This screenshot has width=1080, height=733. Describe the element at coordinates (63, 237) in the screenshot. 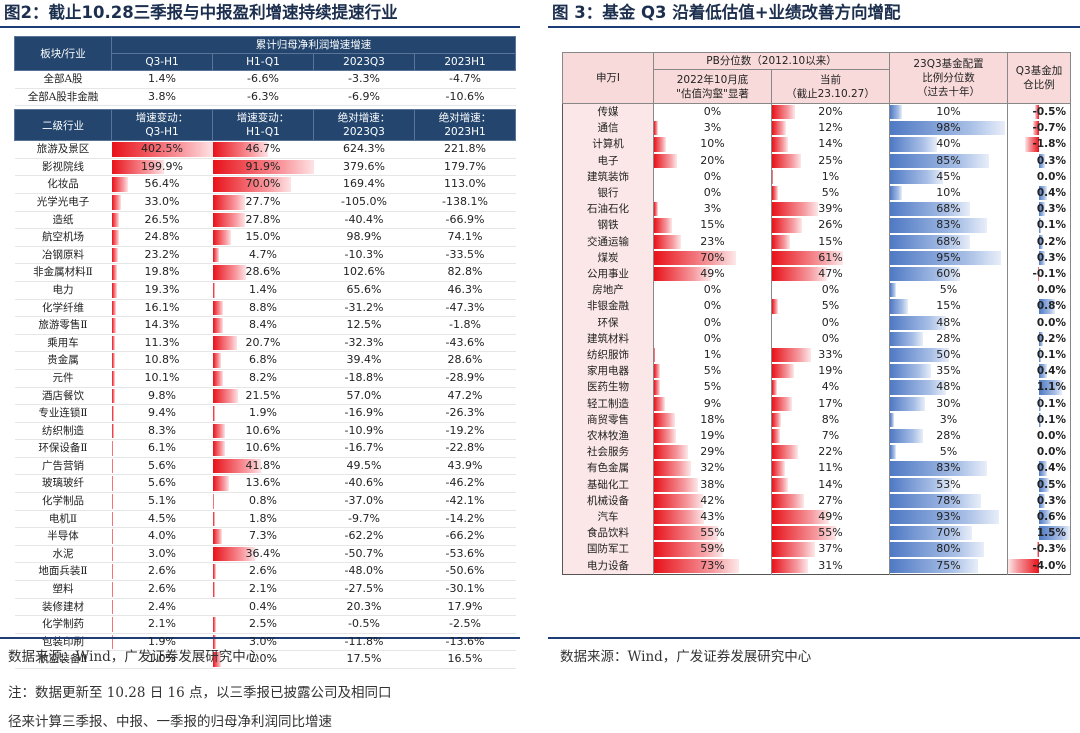

I see `industry-name: 航空机场` at that location.